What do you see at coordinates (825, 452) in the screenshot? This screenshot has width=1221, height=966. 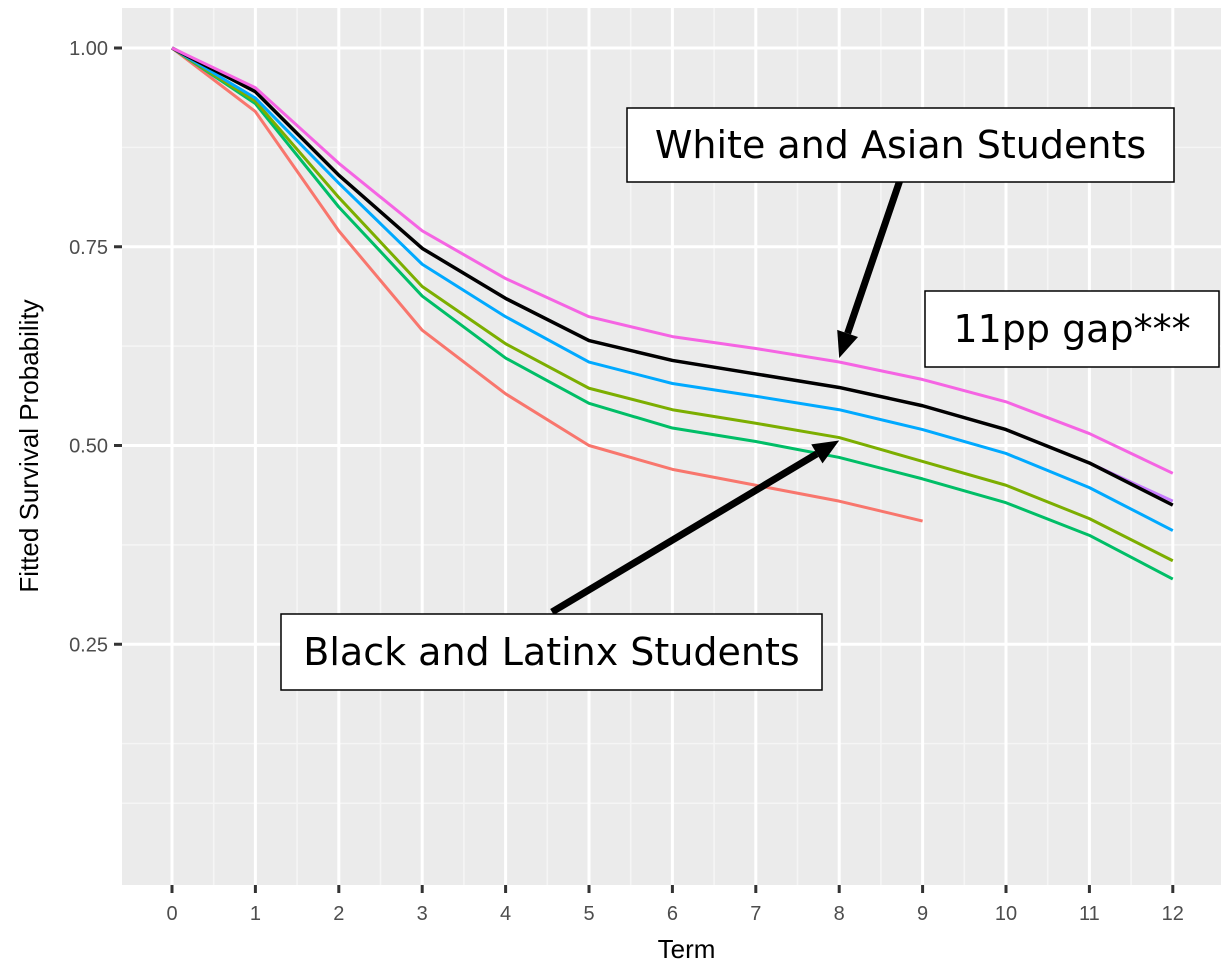 I see `black-latinx-arrow-head` at bounding box center [825, 452].